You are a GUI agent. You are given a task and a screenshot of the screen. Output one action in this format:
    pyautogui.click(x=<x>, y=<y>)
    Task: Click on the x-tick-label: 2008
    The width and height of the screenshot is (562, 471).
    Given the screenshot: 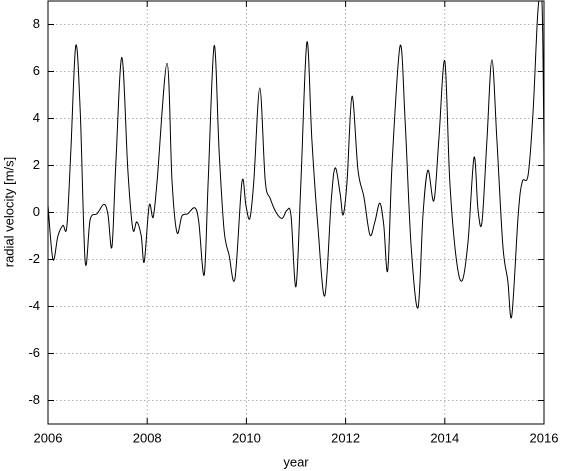 What is the action you would take?
    pyautogui.click(x=147, y=437)
    